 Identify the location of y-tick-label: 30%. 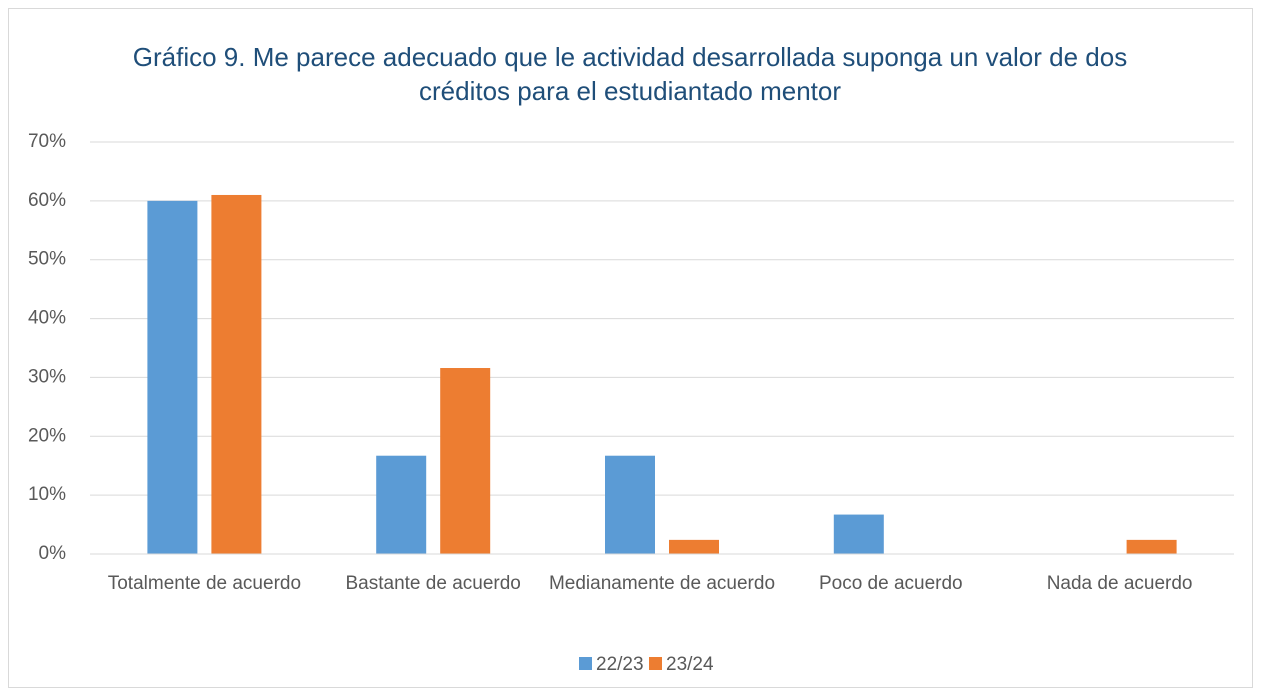
(47, 376).